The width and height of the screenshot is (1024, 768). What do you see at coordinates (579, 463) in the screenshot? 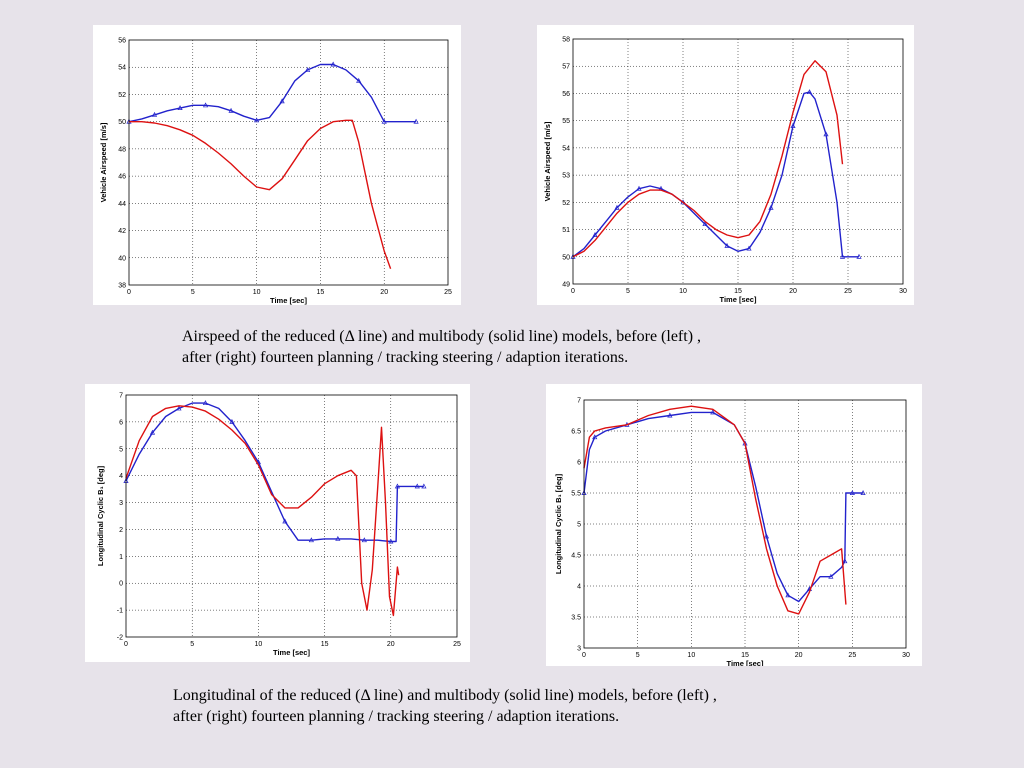
I see `y-tick-label: 6` at bounding box center [579, 463].